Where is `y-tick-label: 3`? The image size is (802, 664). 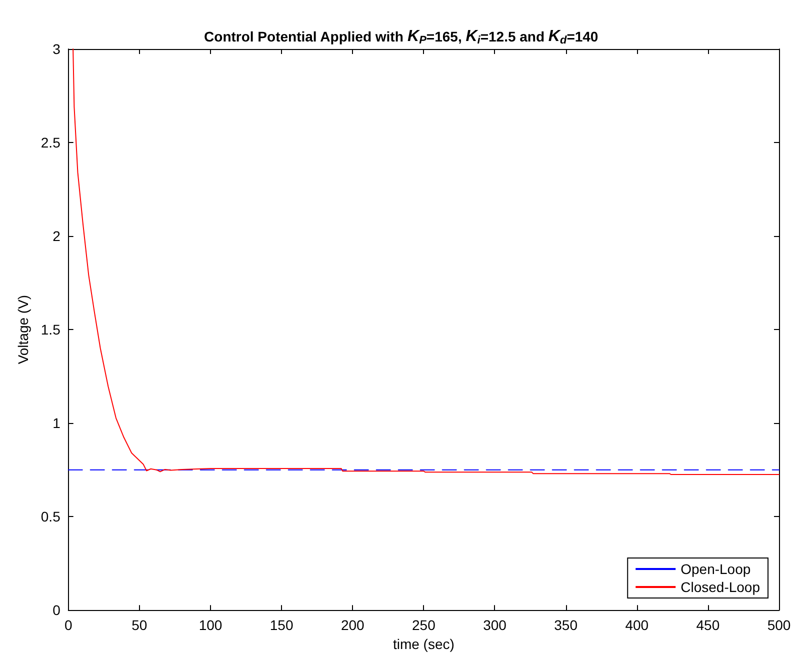
y-tick-label: 3 is located at coordinates (56, 49).